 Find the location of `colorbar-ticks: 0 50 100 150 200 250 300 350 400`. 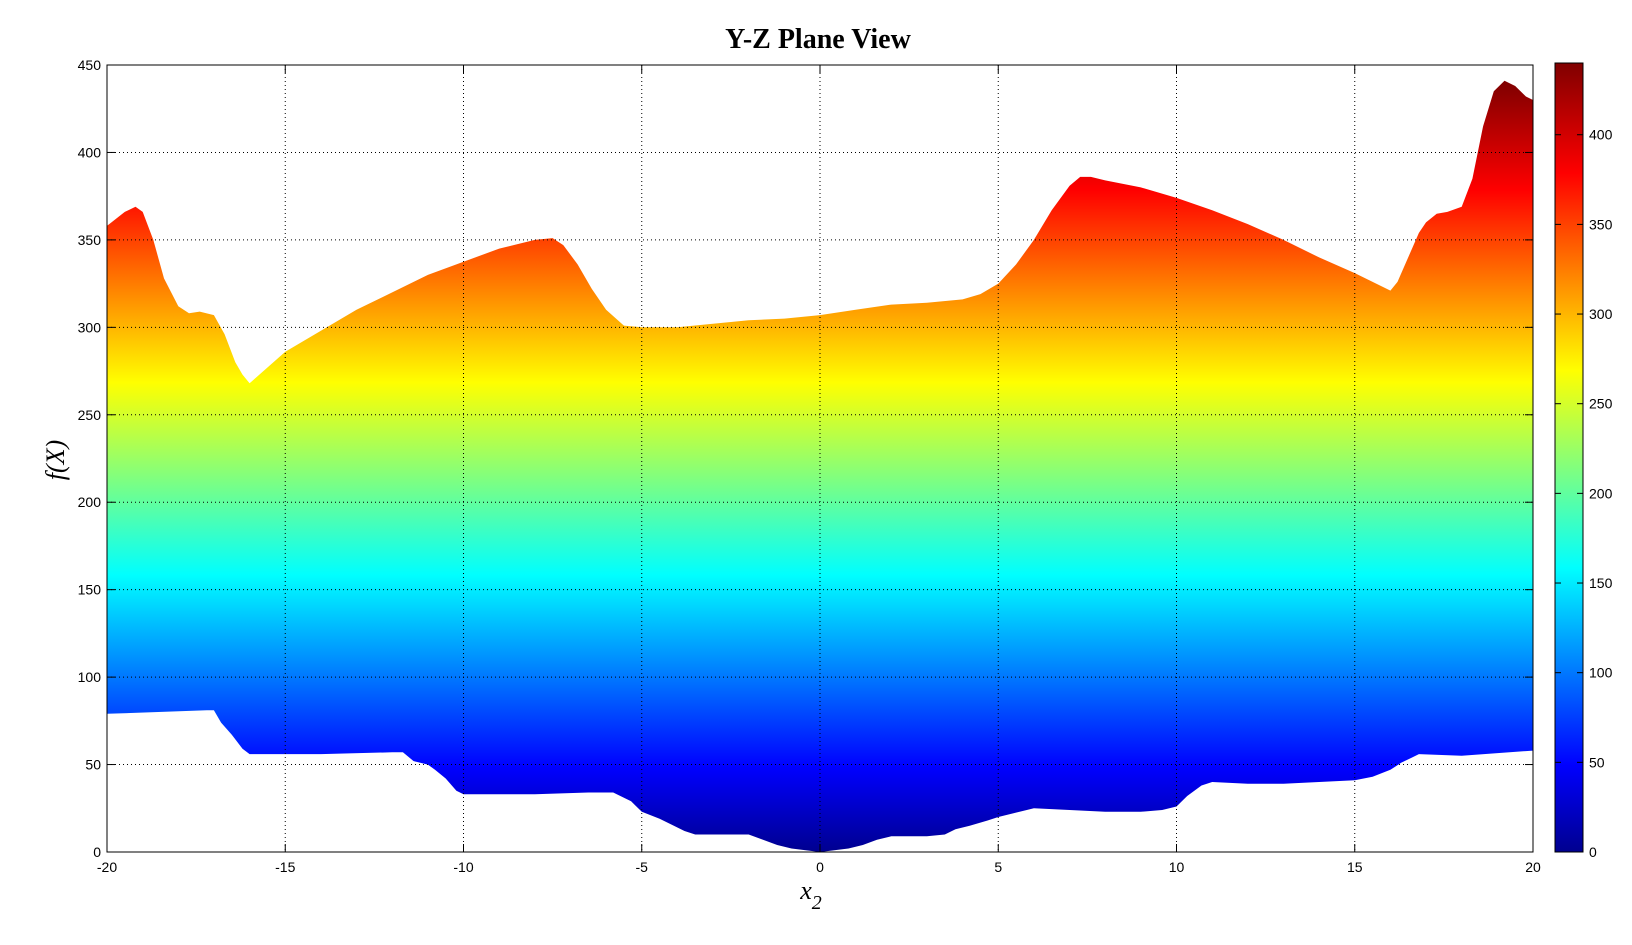

colorbar-ticks: 0 50 100 150 200 250 300 350 400 is located at coordinates (1584, 493).